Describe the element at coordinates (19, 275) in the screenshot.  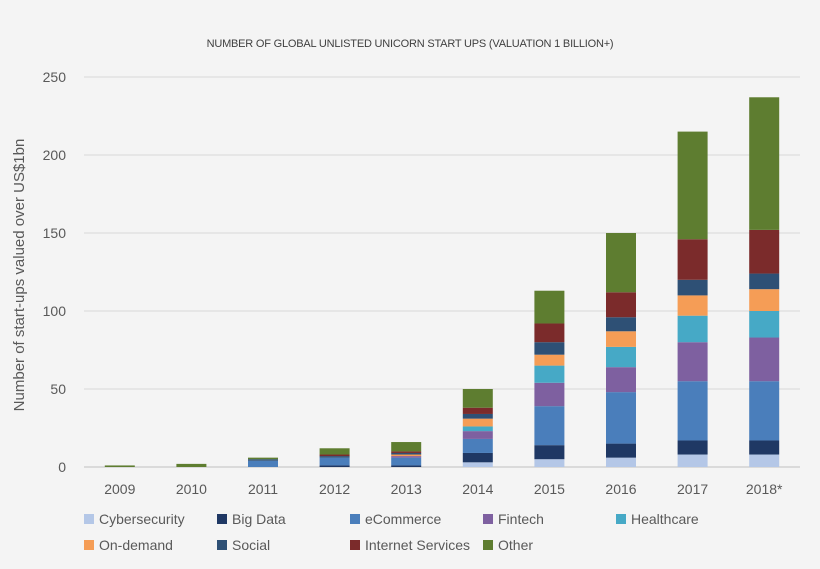
I see `y-axis-label: Number of start-ups valued over US$1bn` at that location.